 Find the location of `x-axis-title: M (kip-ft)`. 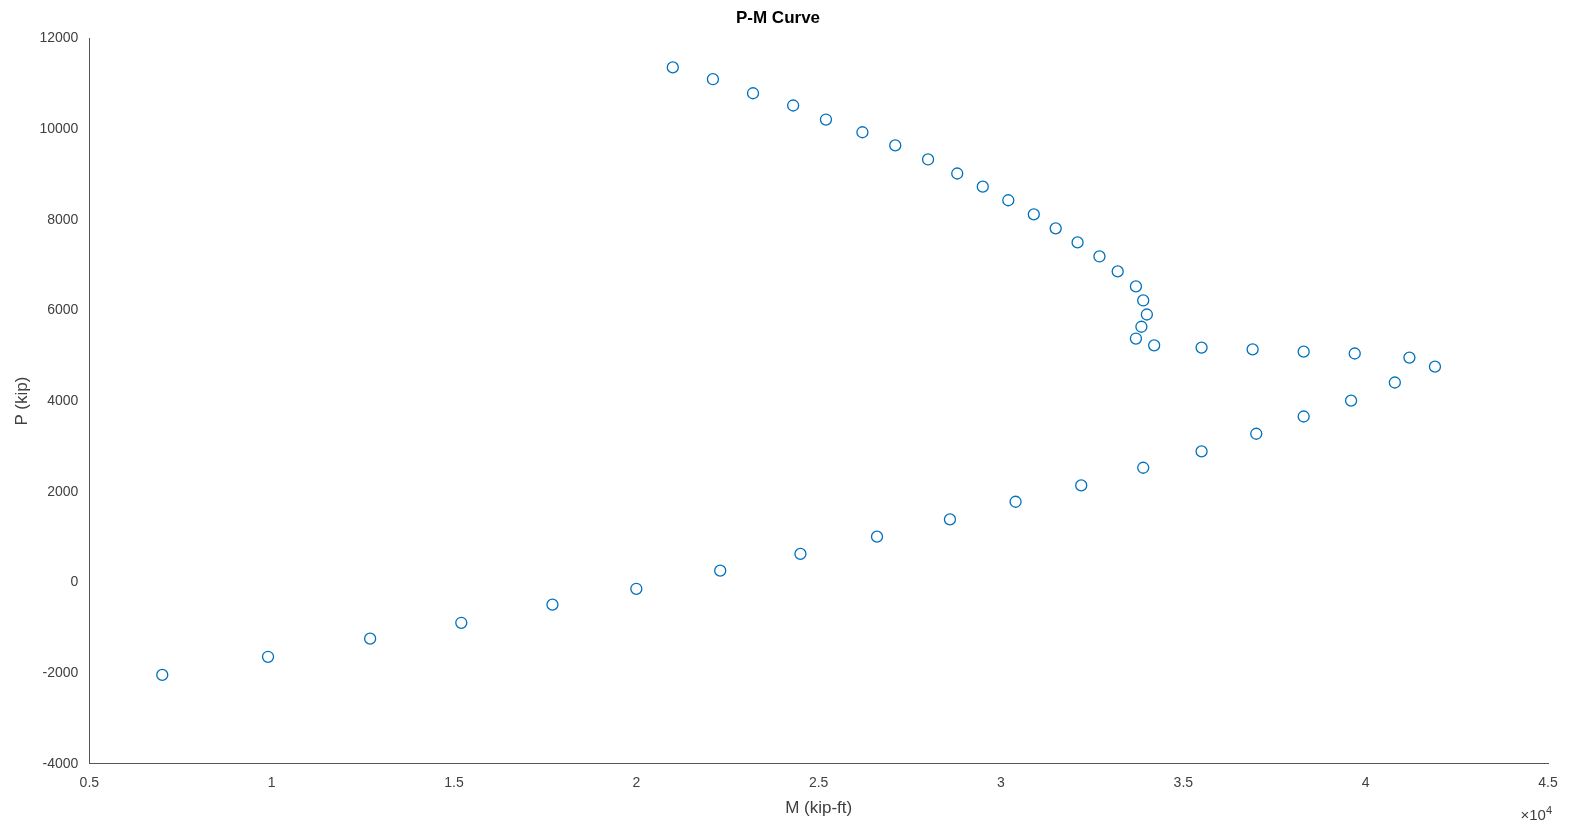

x-axis-title: M (kip-ft) is located at coordinates (819, 808).